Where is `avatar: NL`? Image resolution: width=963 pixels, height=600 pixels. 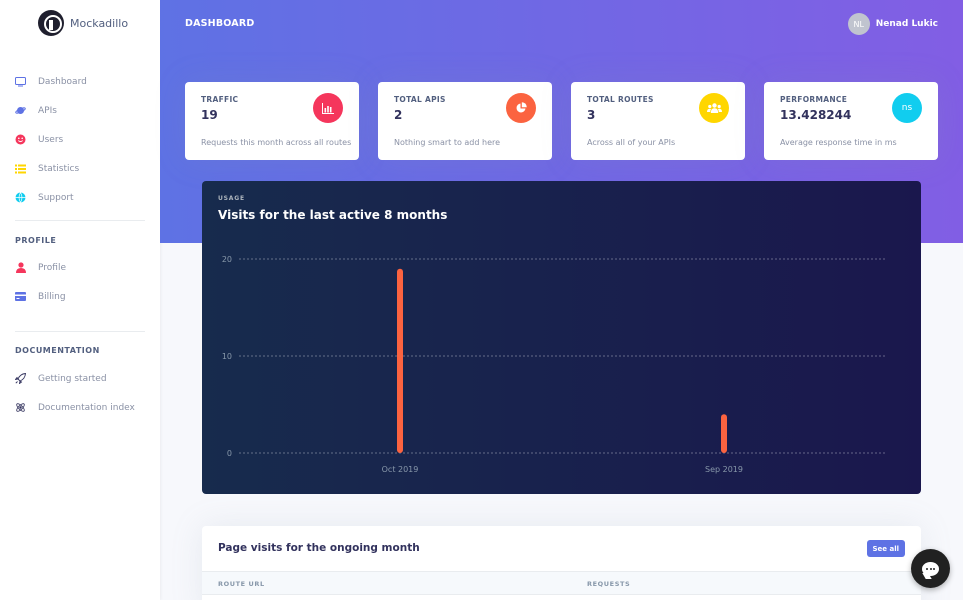
avatar: NL is located at coordinates (858, 24).